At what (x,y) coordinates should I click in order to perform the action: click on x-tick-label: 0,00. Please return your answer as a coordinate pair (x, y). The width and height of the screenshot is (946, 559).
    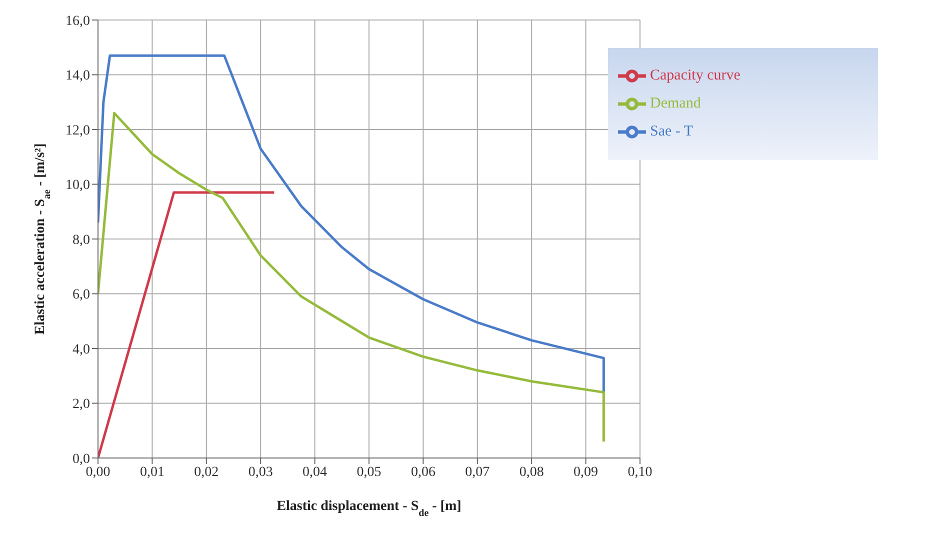
    Looking at the image, I should click on (98, 472).